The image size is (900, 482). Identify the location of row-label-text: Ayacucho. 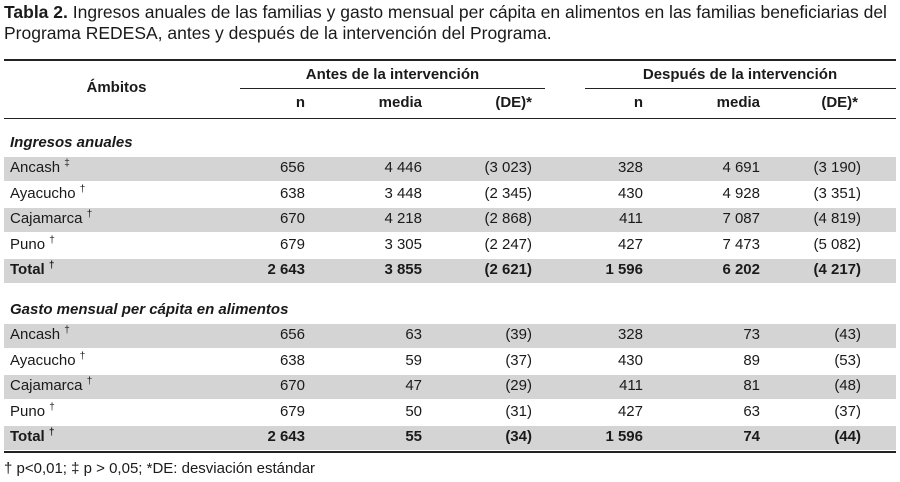
(43, 193).